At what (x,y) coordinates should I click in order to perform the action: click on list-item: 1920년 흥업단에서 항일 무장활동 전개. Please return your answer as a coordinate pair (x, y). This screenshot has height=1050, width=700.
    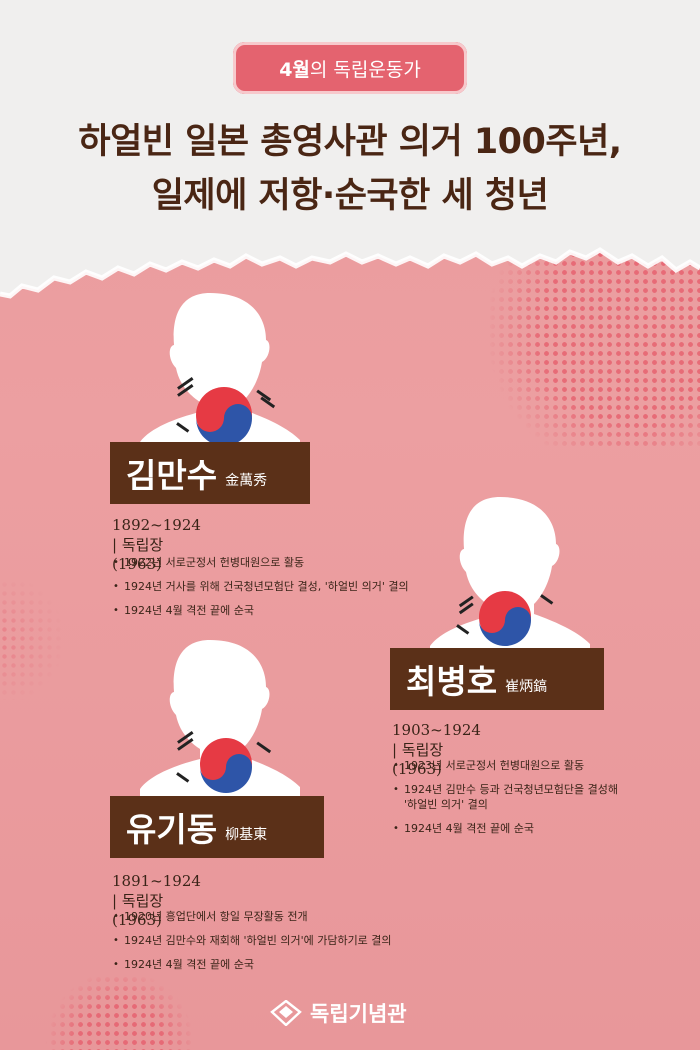
    Looking at the image, I should click on (272, 916).